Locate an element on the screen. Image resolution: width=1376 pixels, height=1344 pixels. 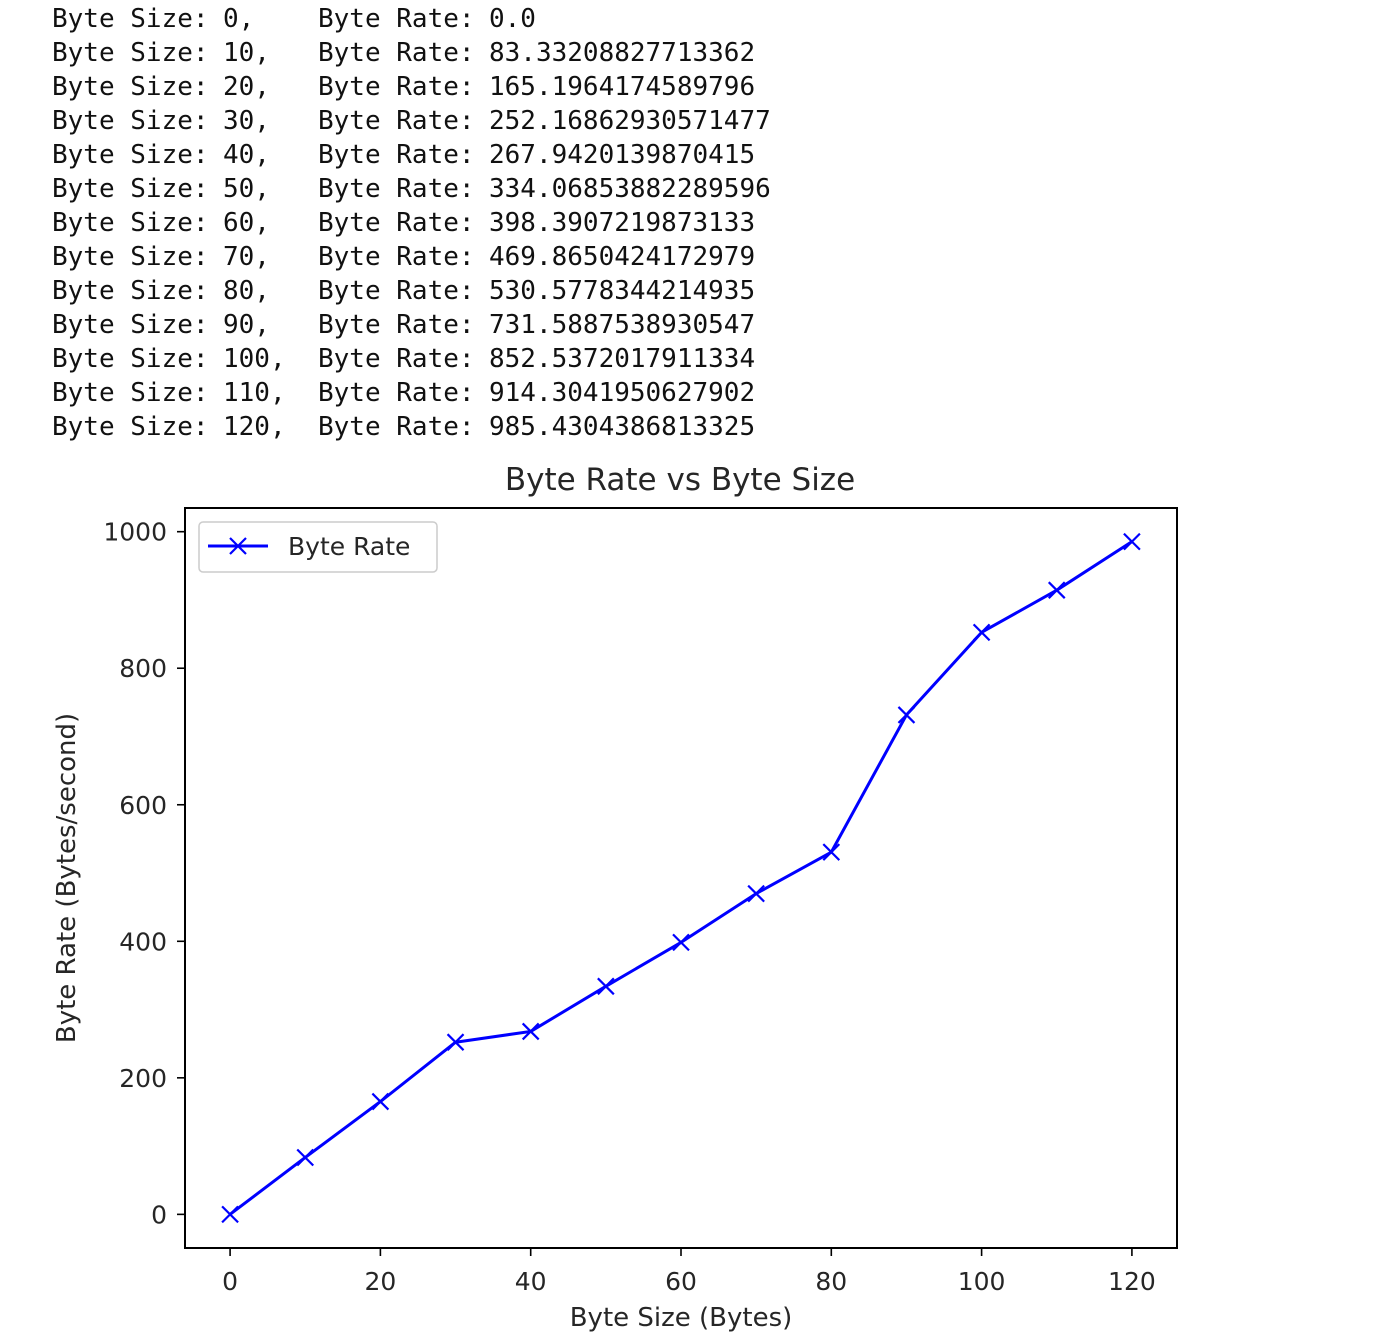
legend-marker-icon is located at coordinates (238, 546).